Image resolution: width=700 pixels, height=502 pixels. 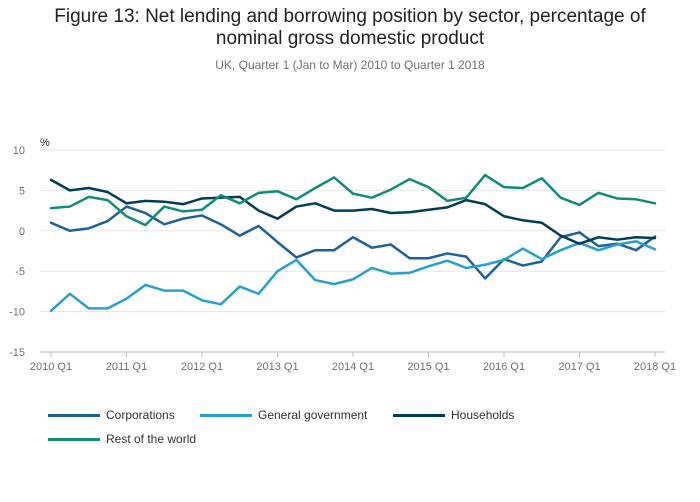 I want to click on y-tick-label: -5, so click(x=20, y=272).